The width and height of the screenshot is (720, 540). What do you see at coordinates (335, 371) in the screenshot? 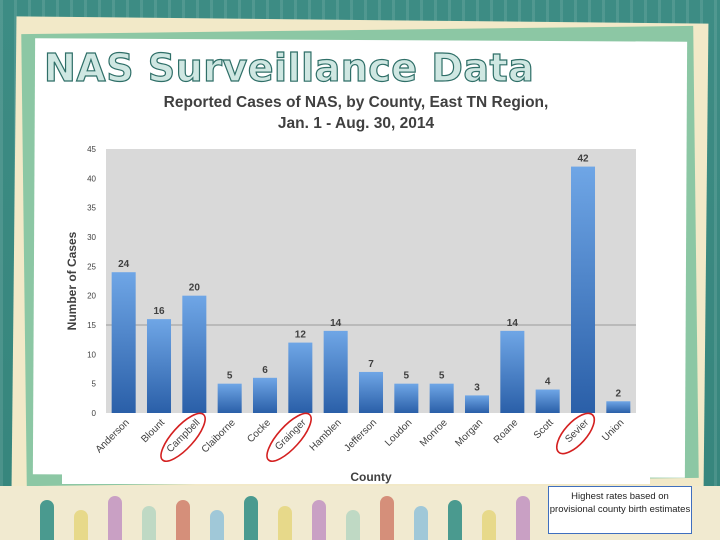
I see `bar-hamblen` at bounding box center [335, 371].